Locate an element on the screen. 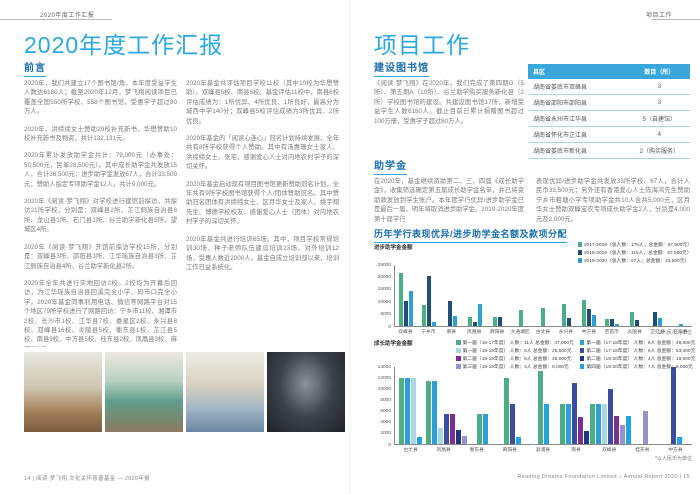  photo-strip is located at coordinates (184, 392).